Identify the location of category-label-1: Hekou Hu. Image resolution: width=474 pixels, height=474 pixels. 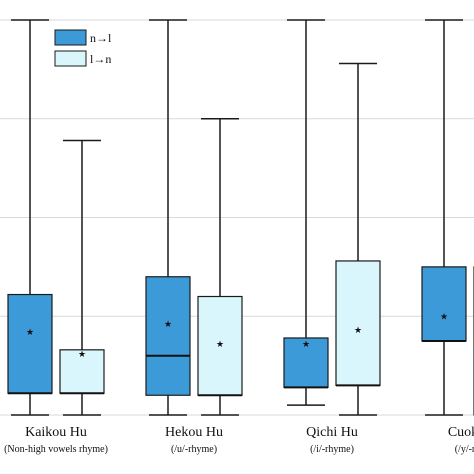
(194, 432).